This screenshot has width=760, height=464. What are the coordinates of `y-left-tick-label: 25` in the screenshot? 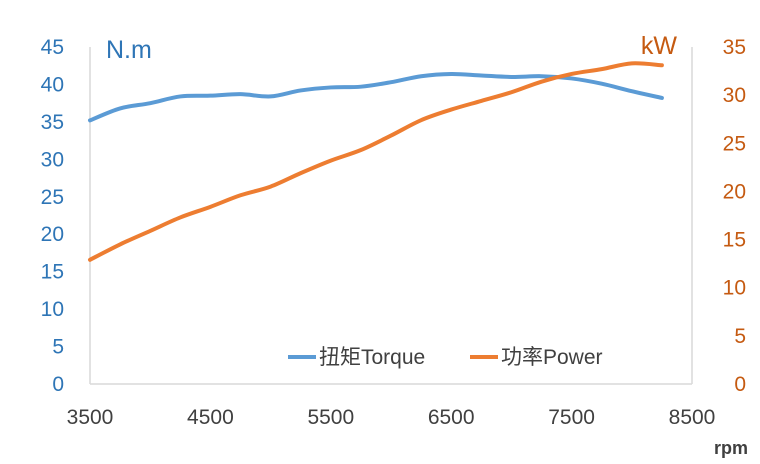 It's located at (52, 197).